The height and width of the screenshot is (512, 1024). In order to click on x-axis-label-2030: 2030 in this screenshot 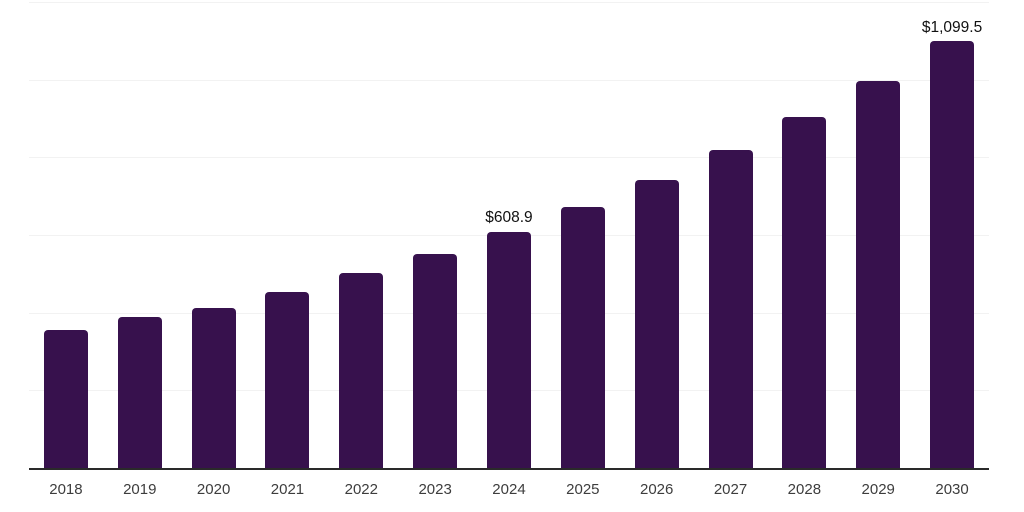, I will do `click(952, 489)`.